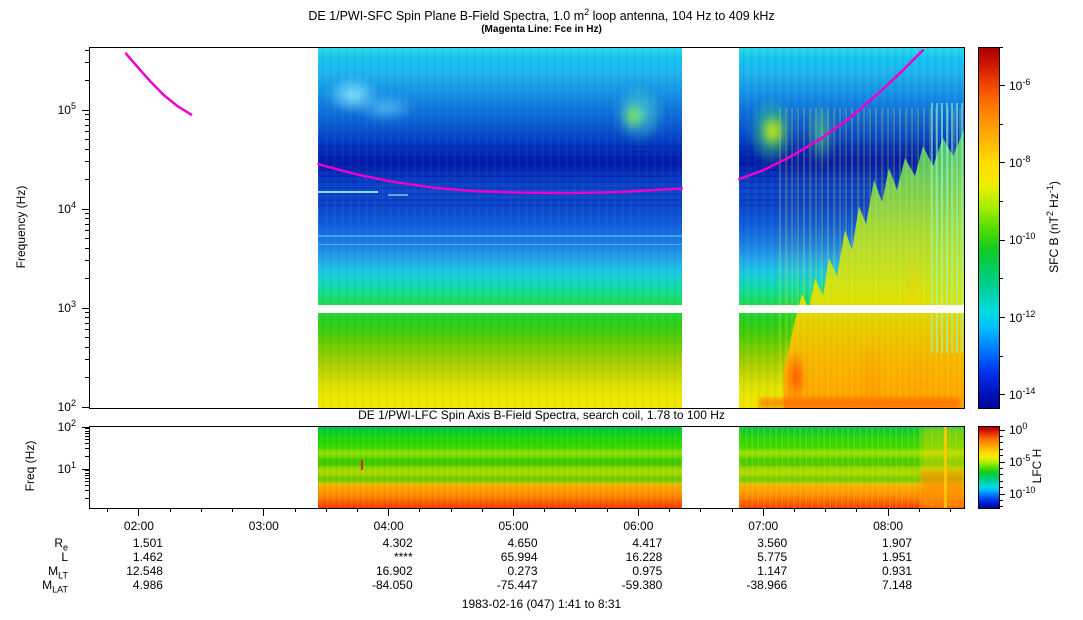  Describe the element at coordinates (644, 557) in the screenshot. I see `ephemeris-value: 16.228` at that location.